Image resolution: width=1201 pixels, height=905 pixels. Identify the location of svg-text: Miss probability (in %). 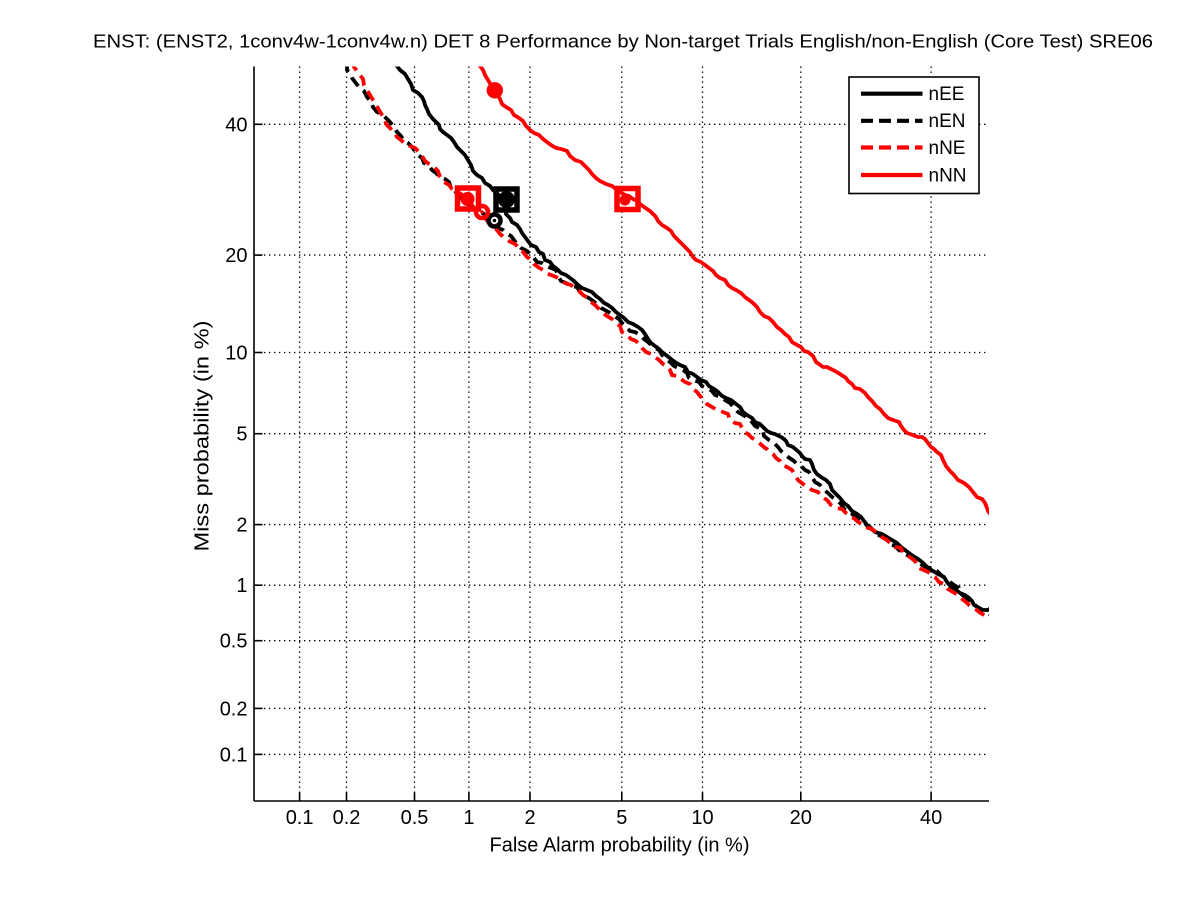
(203, 436).